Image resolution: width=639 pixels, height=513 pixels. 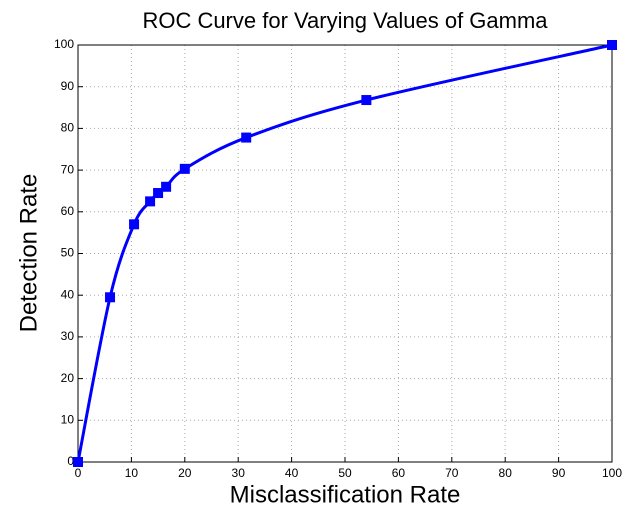 What do you see at coordinates (78, 473) in the screenshot?
I see `x-tick-label: 0` at bounding box center [78, 473].